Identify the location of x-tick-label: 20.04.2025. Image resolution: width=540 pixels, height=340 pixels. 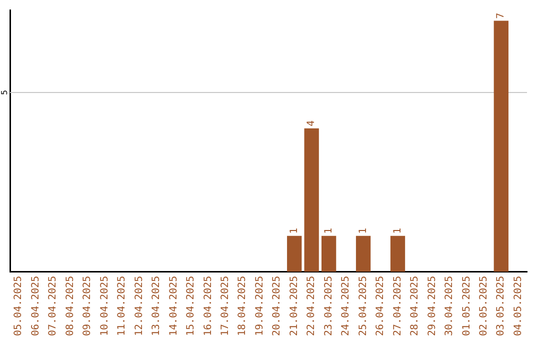
(277, 306).